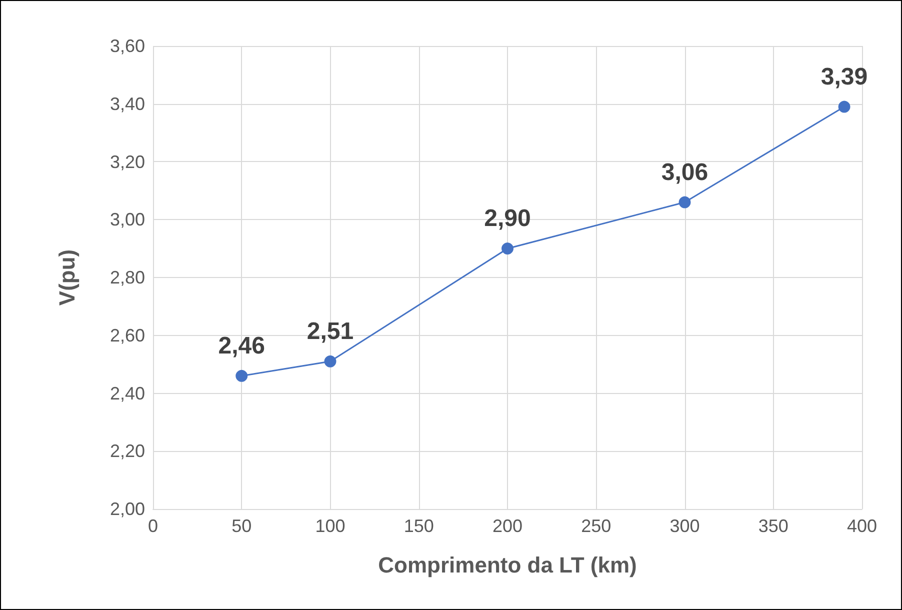  What do you see at coordinates (127, 509) in the screenshot?
I see `y-tick-label: 2,00` at bounding box center [127, 509].